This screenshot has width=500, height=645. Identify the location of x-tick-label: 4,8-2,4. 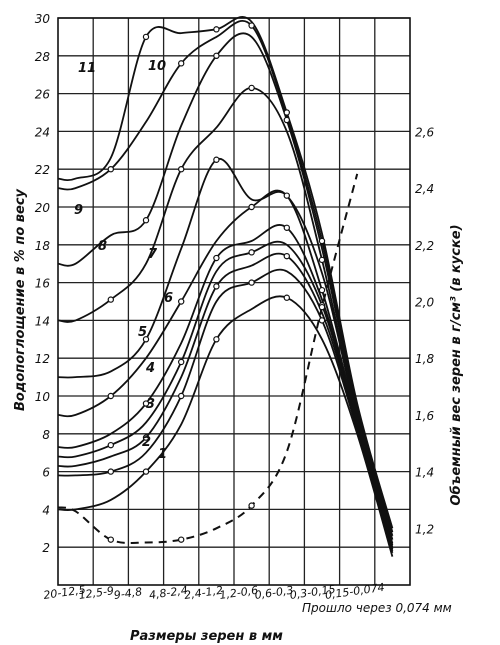
(168, 593).